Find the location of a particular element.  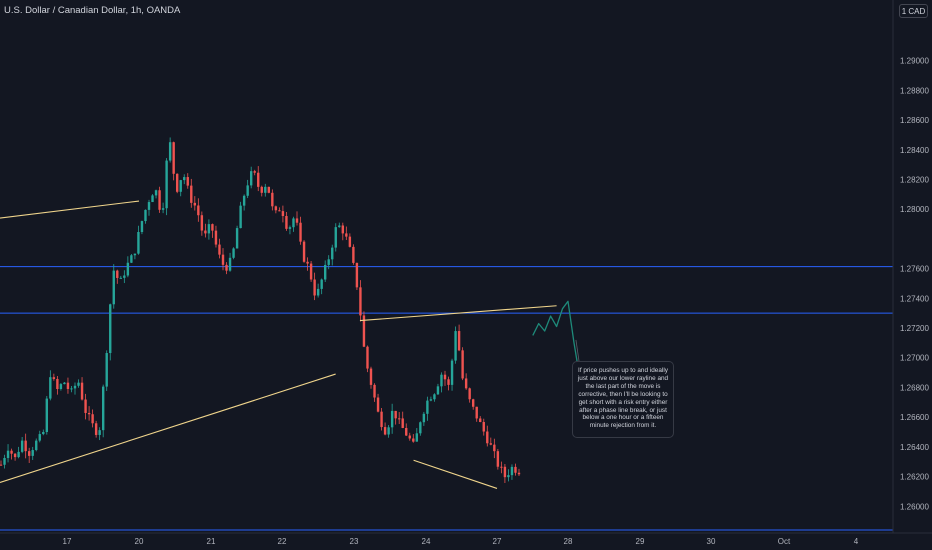

price-tick-label: 1.28600 is located at coordinates (914, 120).